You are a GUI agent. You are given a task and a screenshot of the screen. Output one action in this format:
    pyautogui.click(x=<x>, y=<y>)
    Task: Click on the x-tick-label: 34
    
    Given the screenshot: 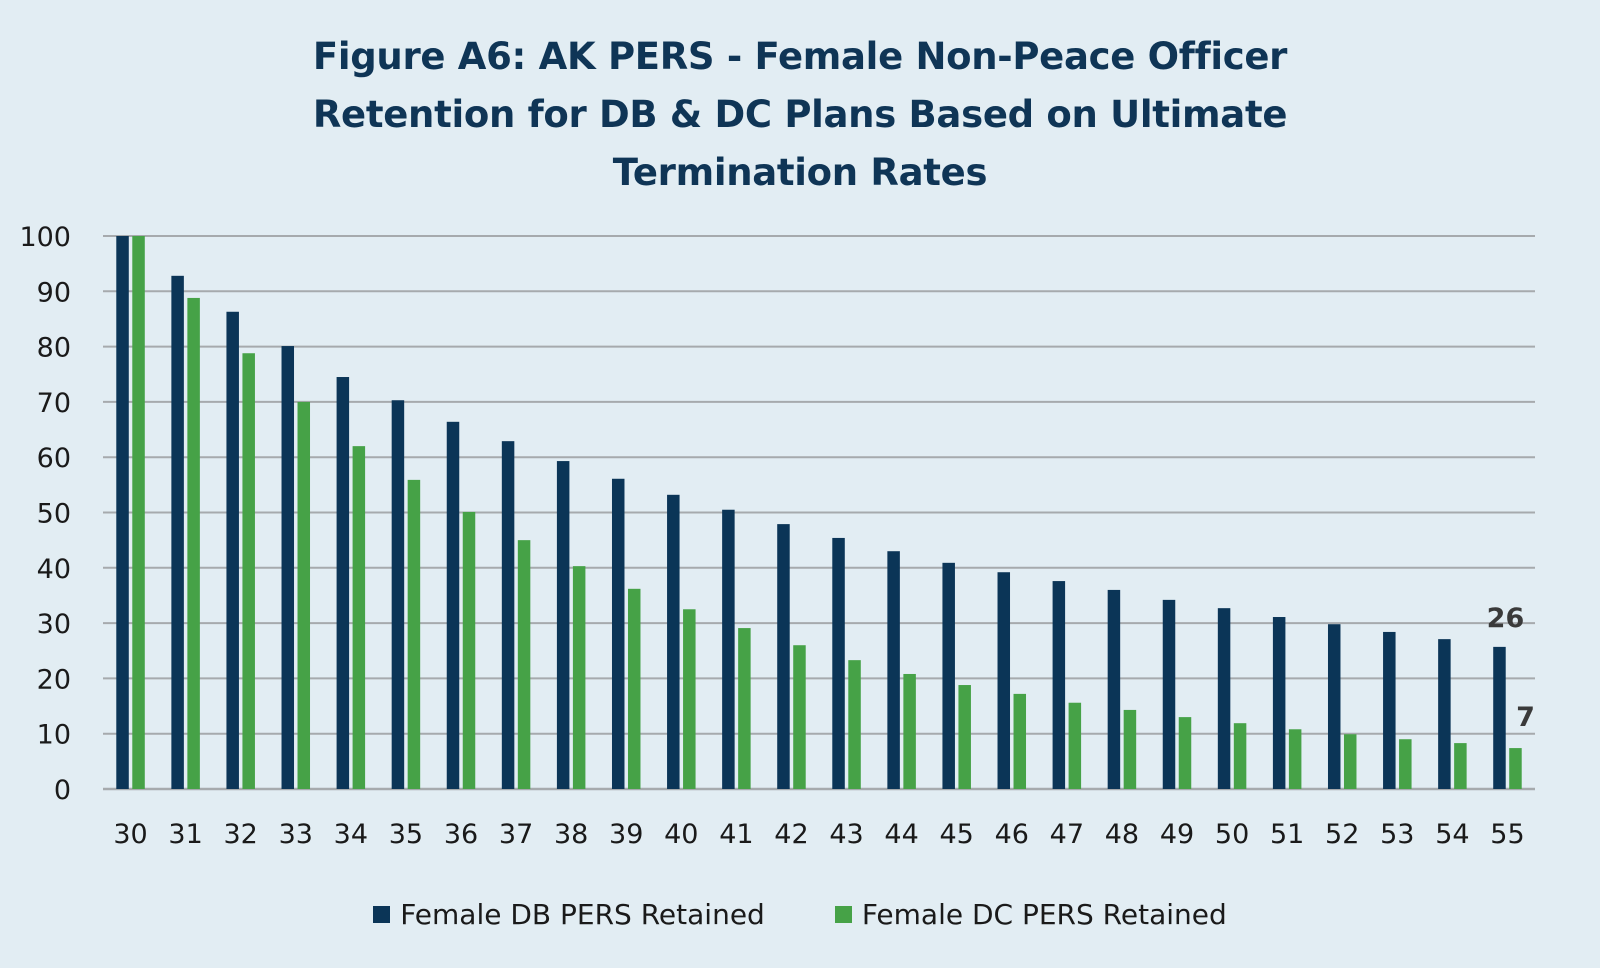 What is the action you would take?
    pyautogui.click(x=351, y=834)
    